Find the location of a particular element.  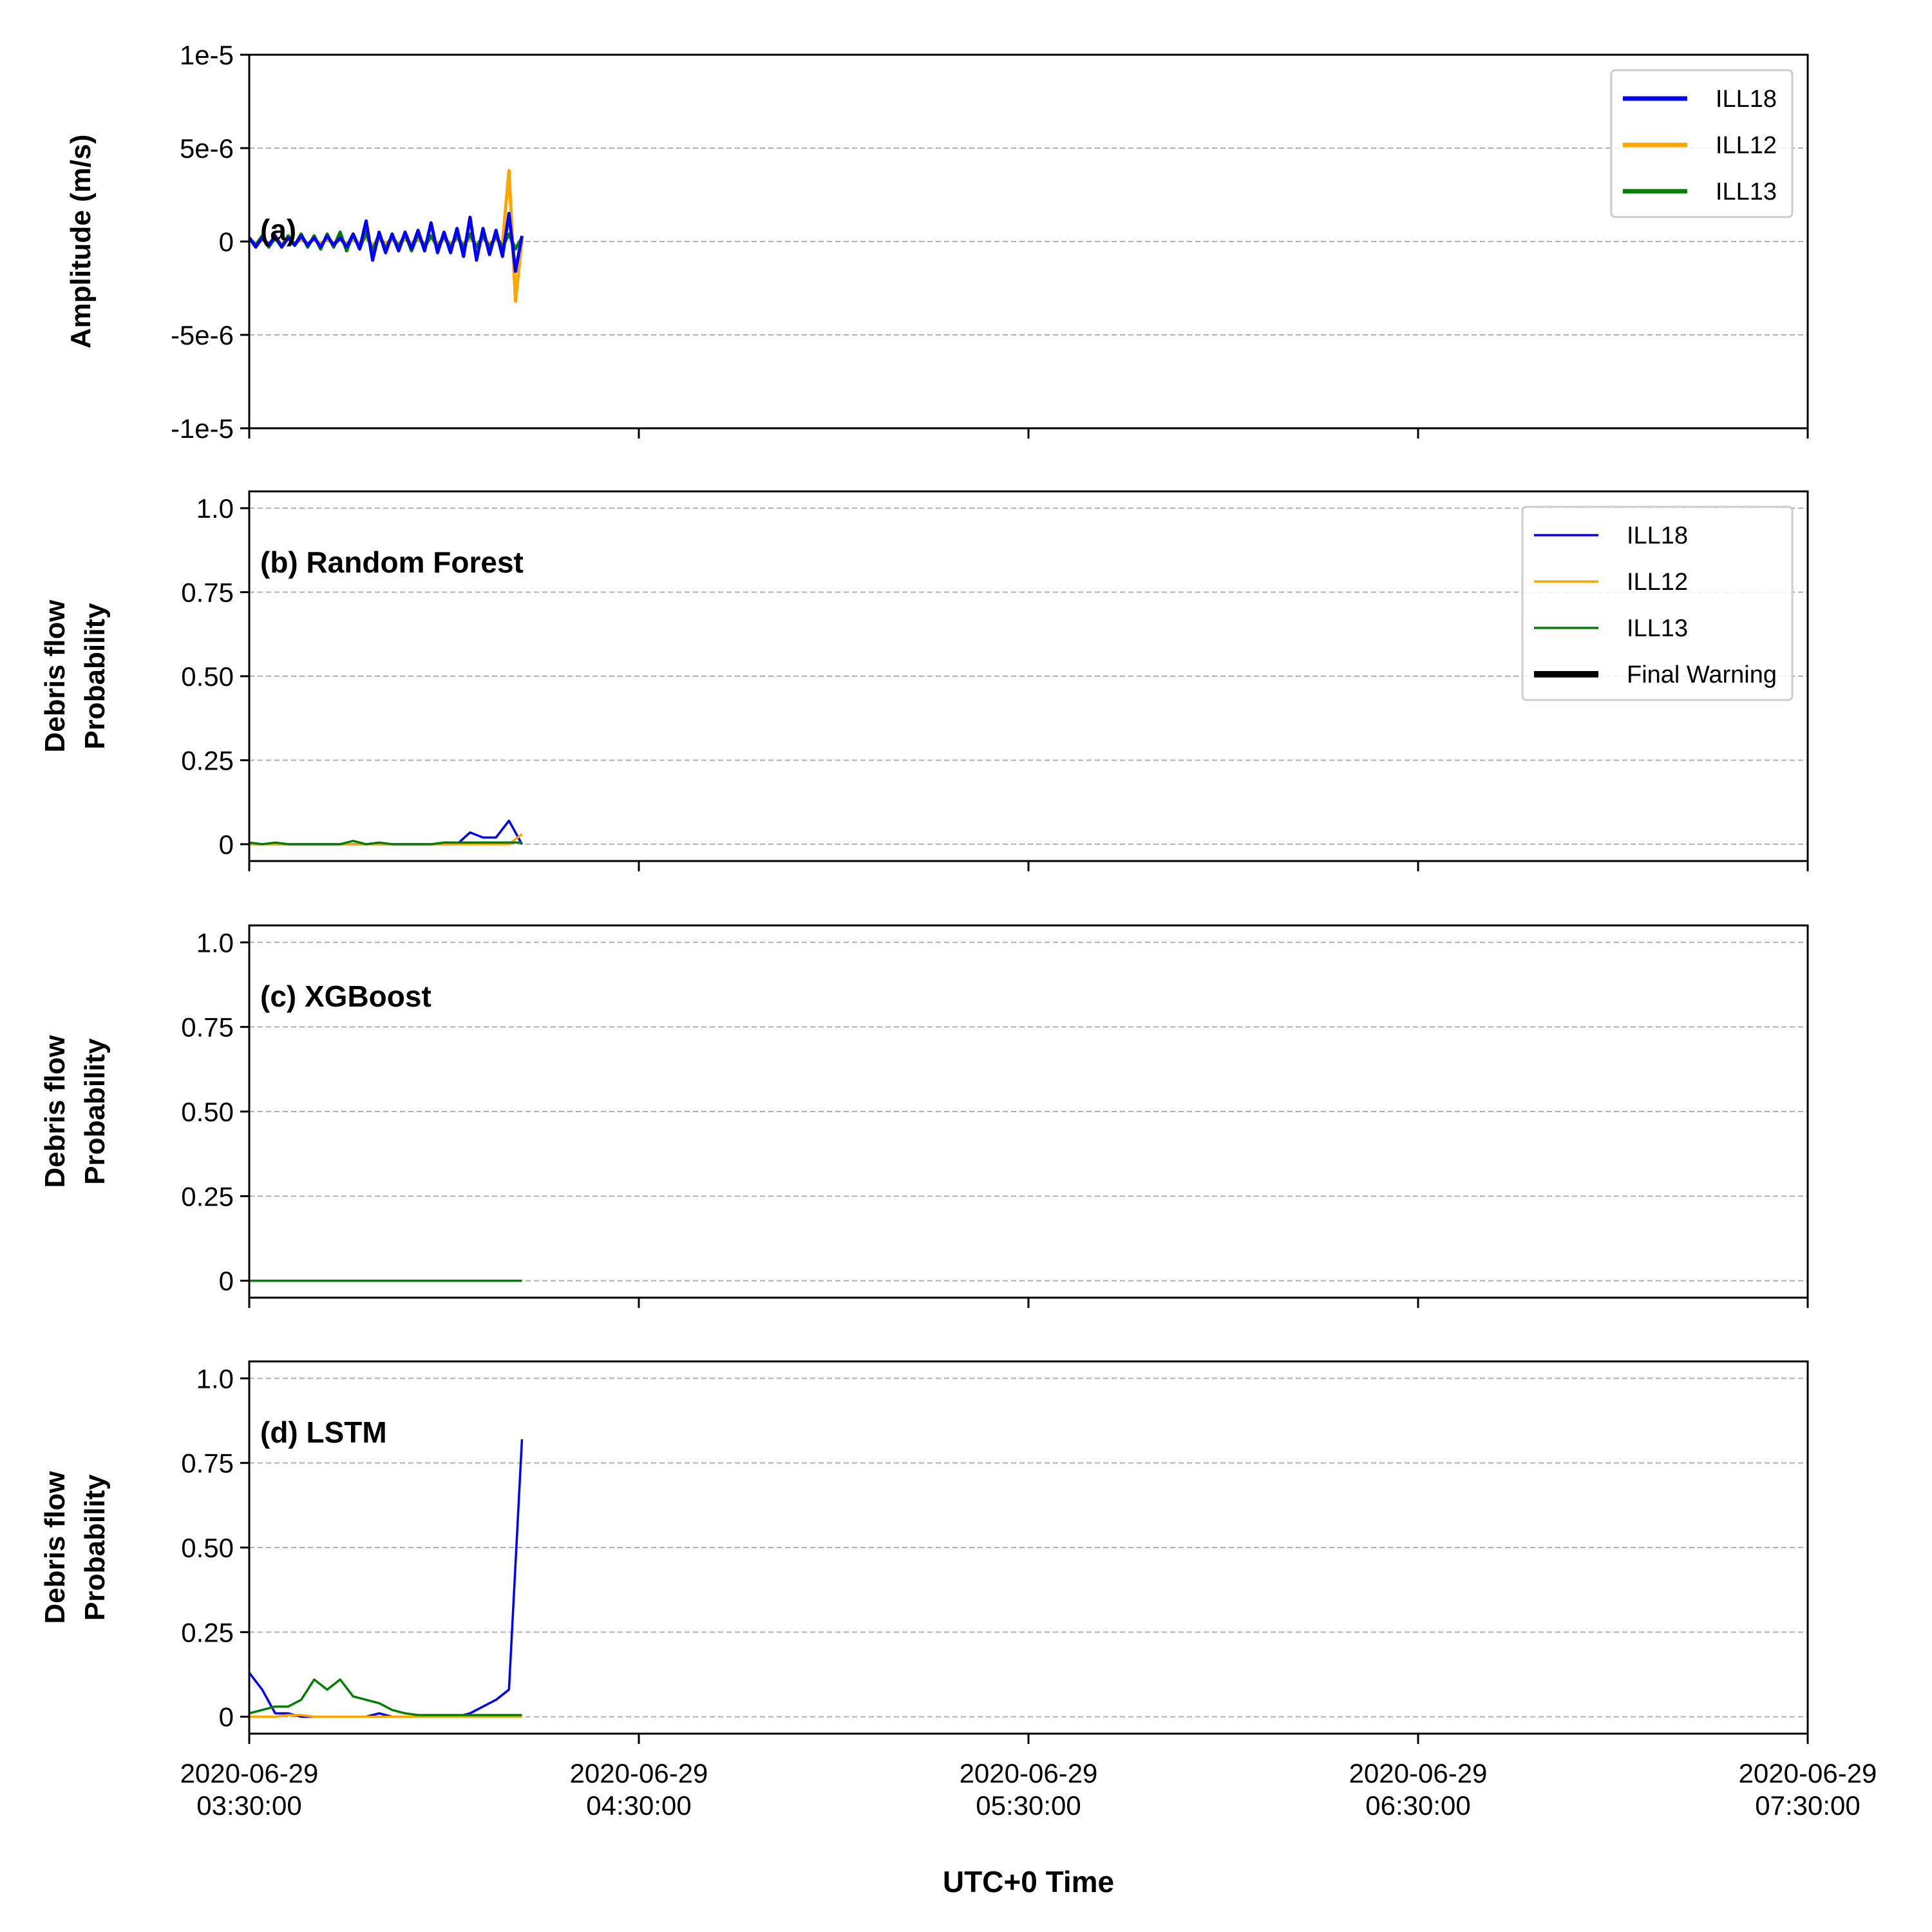

legend-label: Final Warning is located at coordinates (1702, 675).